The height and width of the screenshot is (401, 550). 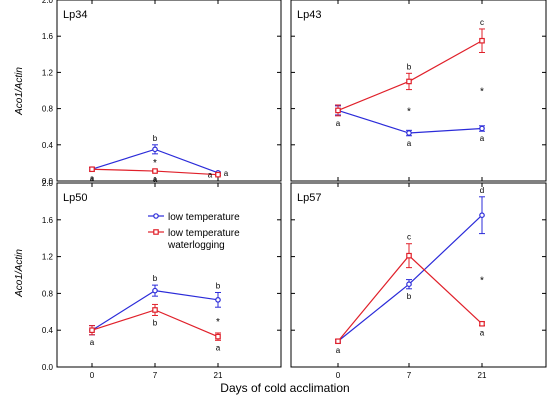 What do you see at coordinates (309, 198) in the screenshot?
I see `panel-label: Lp57` at bounding box center [309, 198].